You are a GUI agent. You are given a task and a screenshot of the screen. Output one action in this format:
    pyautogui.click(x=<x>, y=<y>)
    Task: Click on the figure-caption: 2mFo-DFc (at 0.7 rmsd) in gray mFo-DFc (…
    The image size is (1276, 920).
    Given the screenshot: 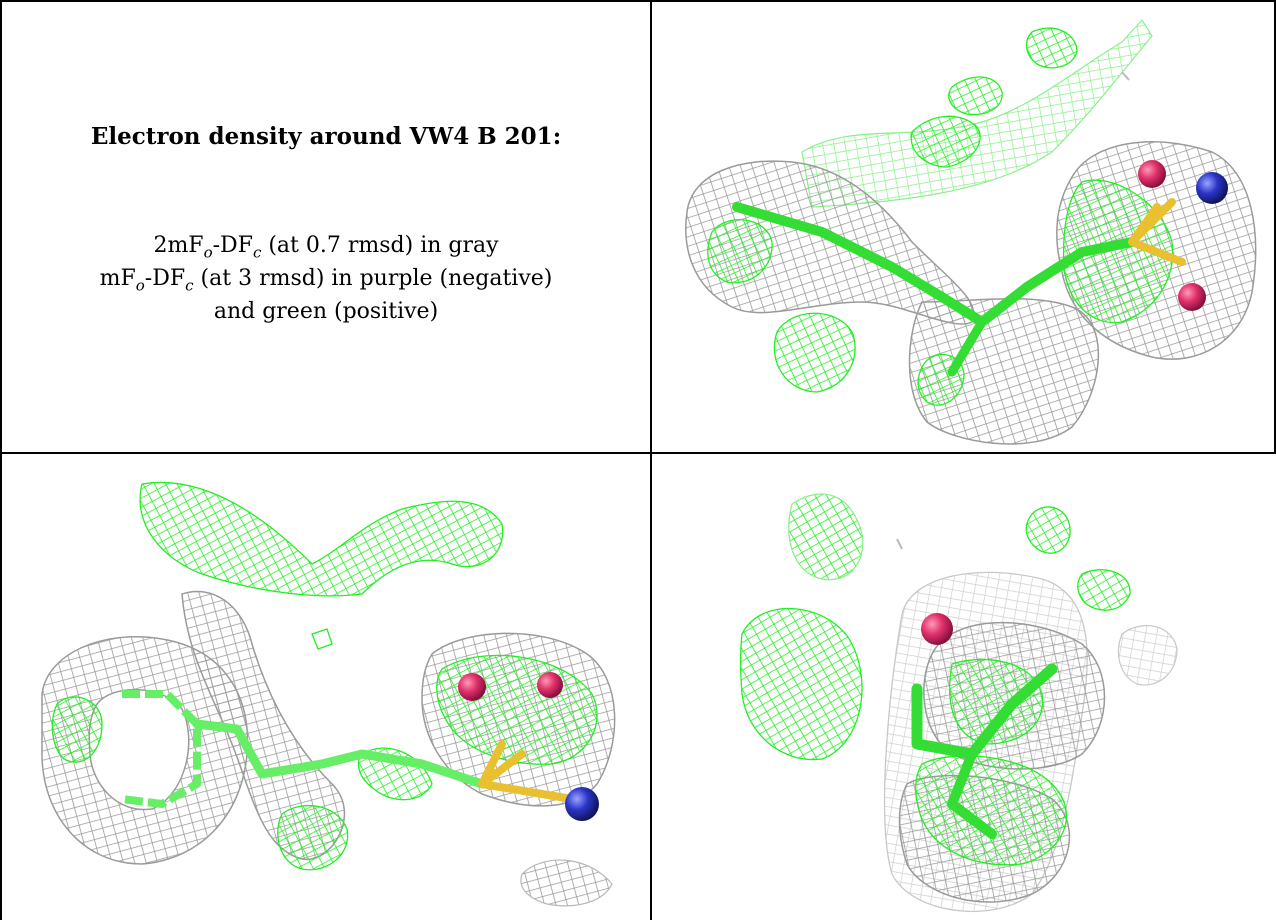 What is the action you would take?
    pyautogui.click(x=326, y=278)
    